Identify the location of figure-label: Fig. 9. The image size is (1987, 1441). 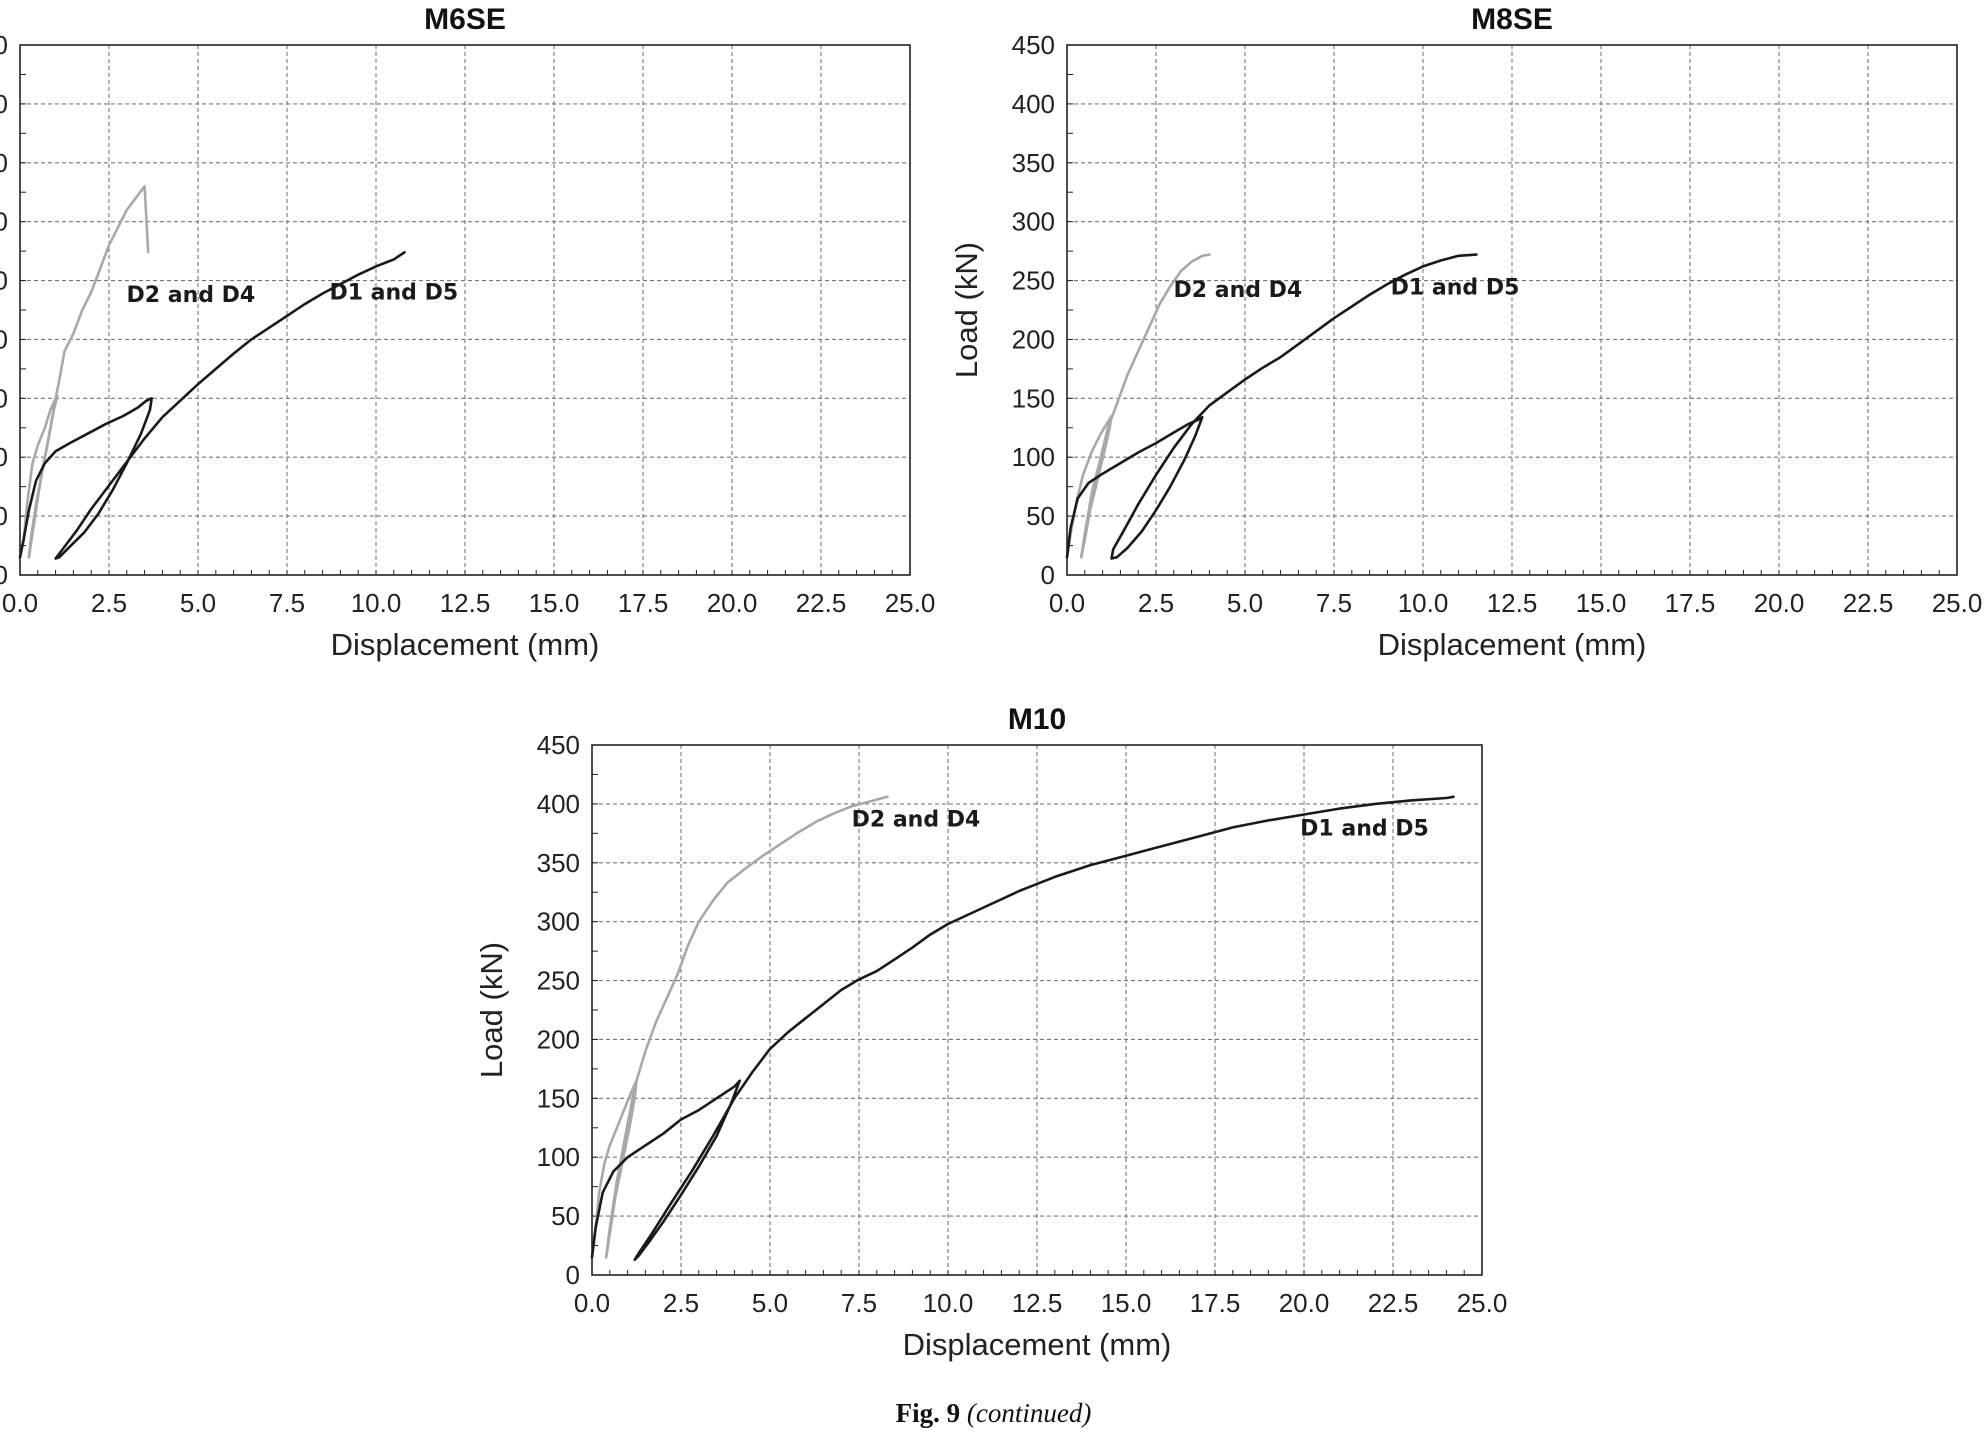
(928, 1413).